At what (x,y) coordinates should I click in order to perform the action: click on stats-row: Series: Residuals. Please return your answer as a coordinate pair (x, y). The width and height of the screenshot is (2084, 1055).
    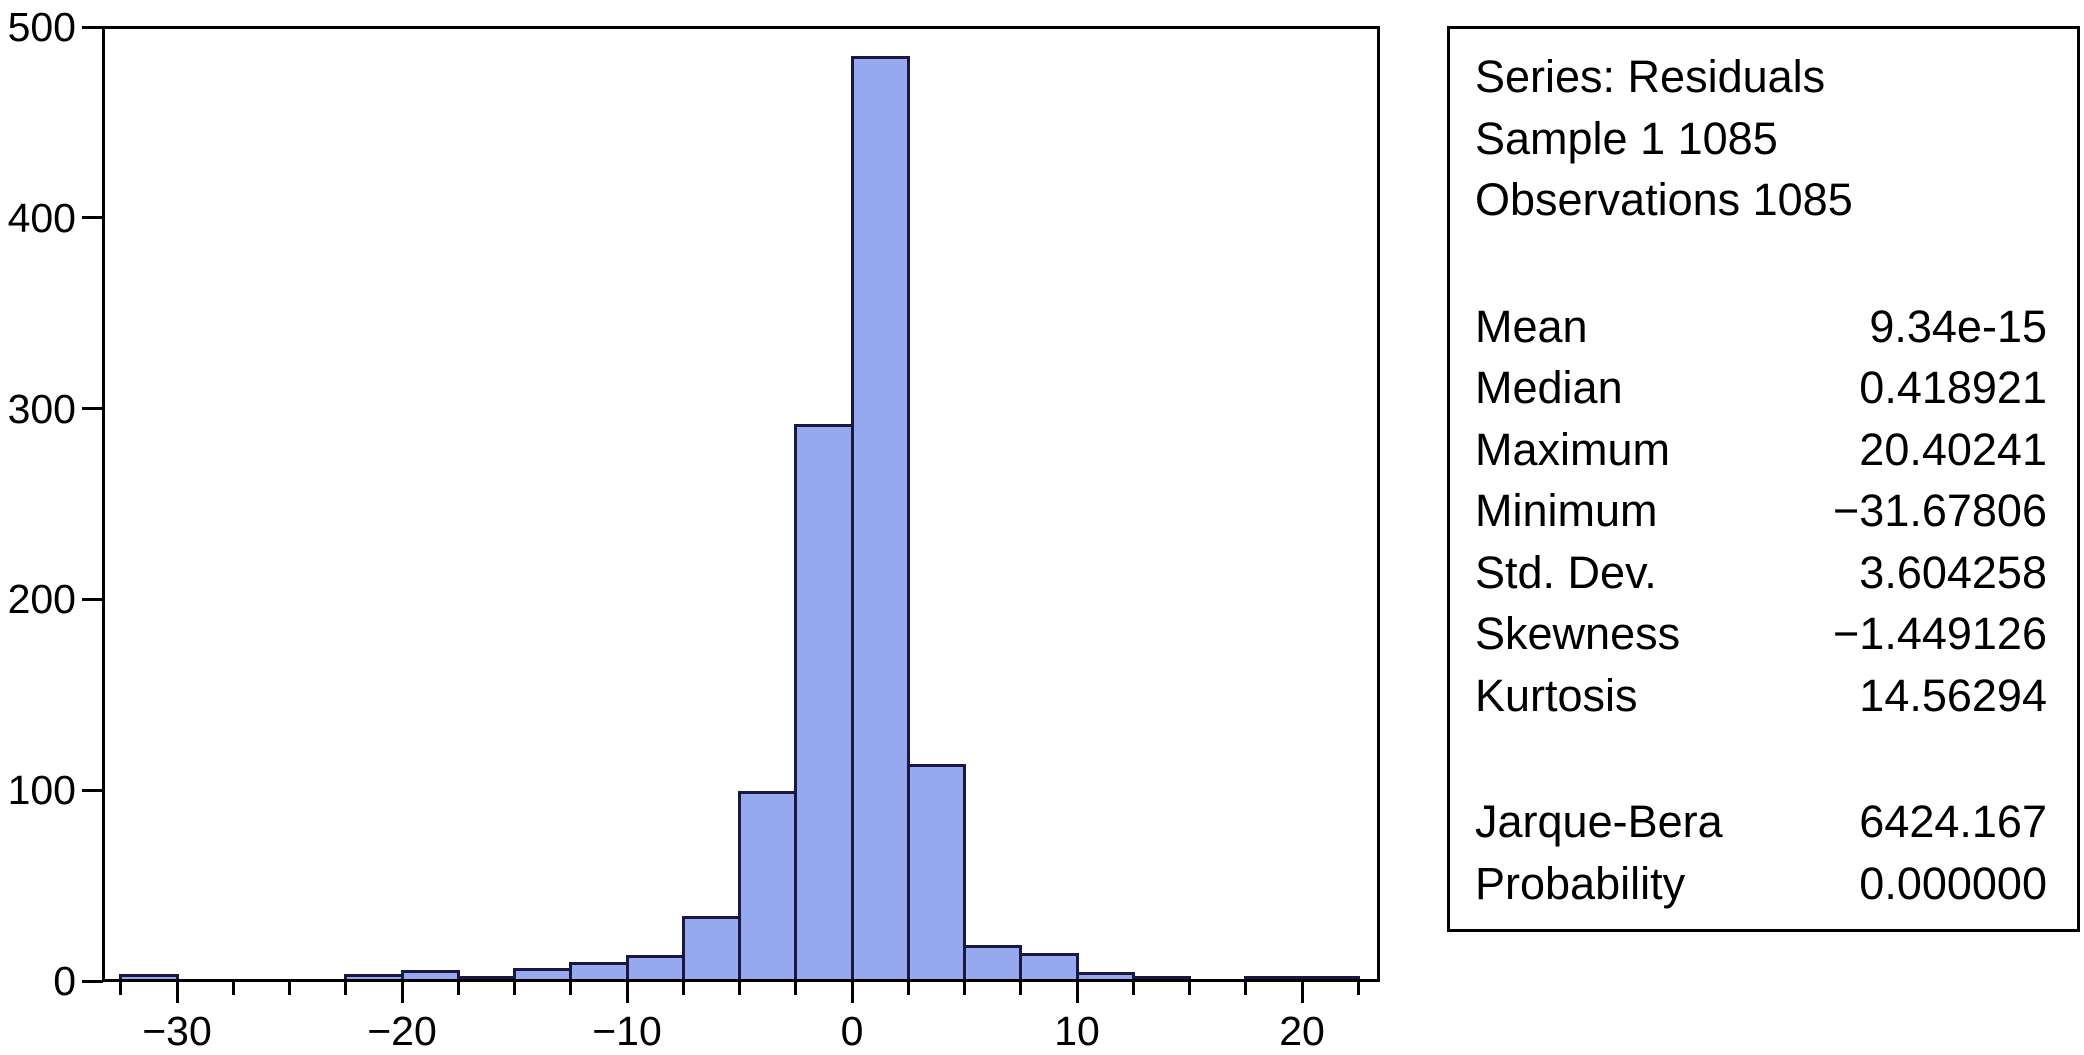
    Looking at the image, I should click on (1761, 77).